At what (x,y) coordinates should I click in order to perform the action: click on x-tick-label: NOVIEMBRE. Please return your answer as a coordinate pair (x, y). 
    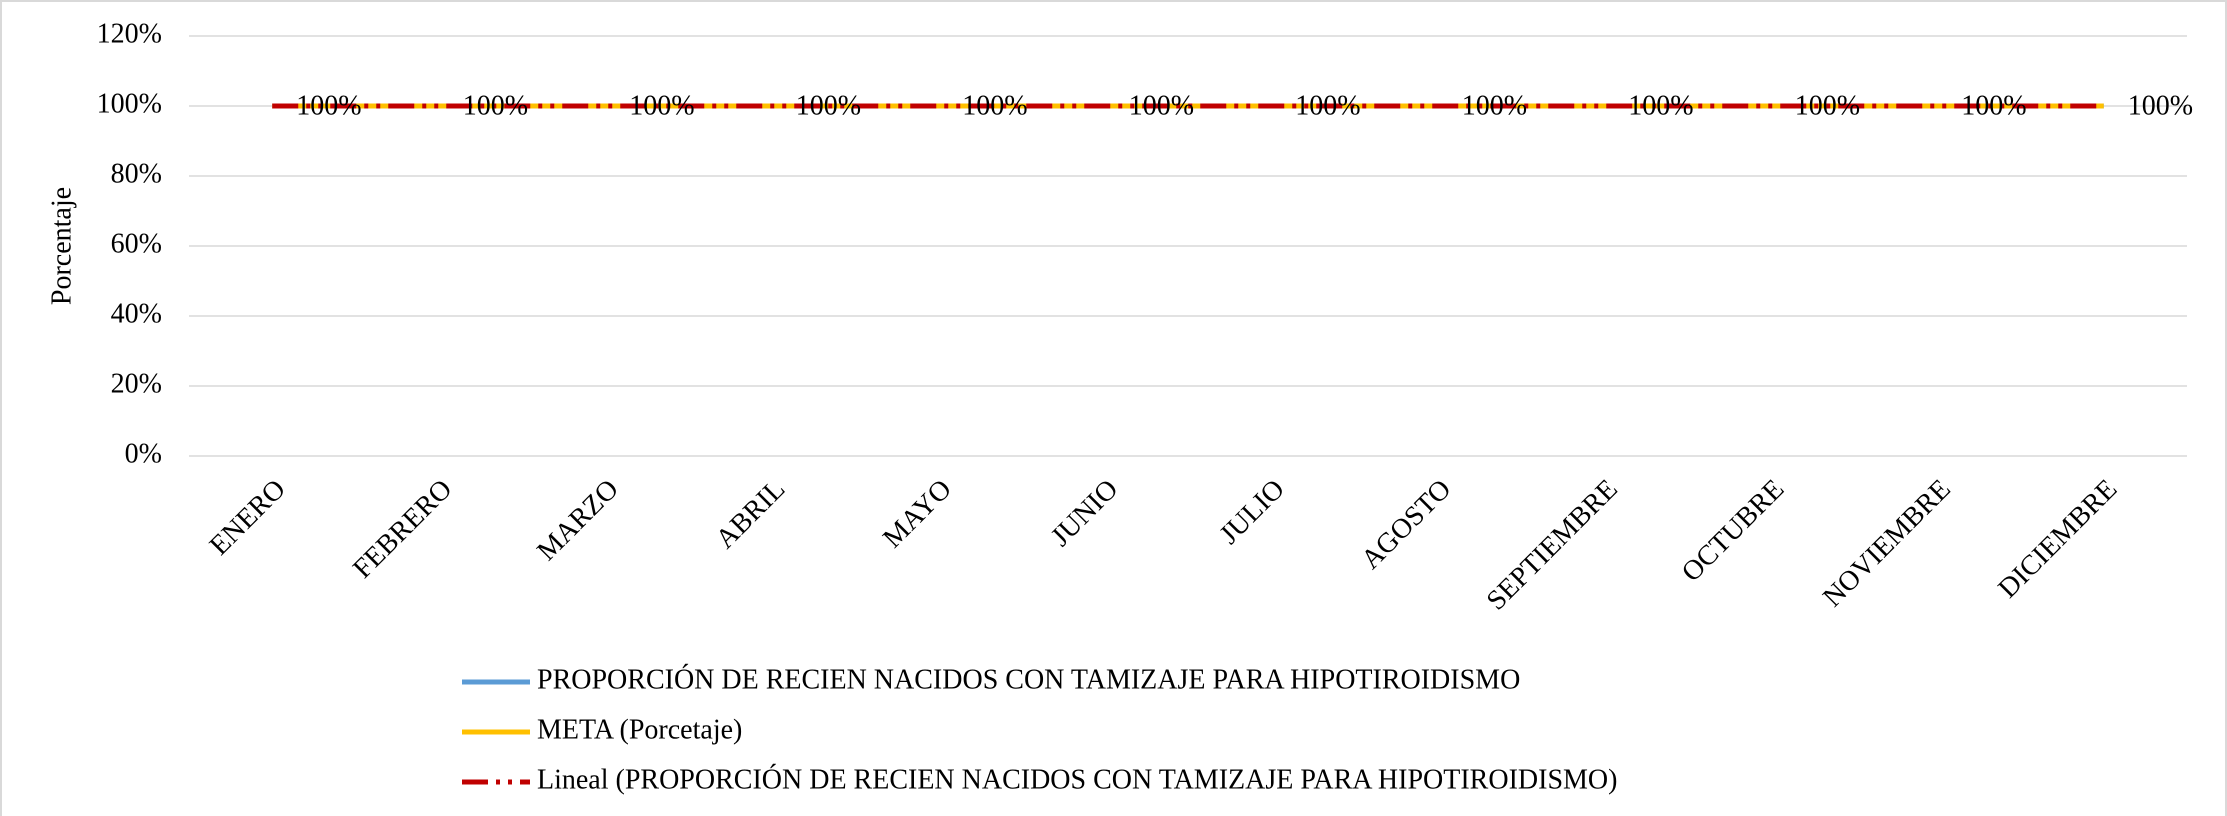
    Looking at the image, I should click on (1887, 544).